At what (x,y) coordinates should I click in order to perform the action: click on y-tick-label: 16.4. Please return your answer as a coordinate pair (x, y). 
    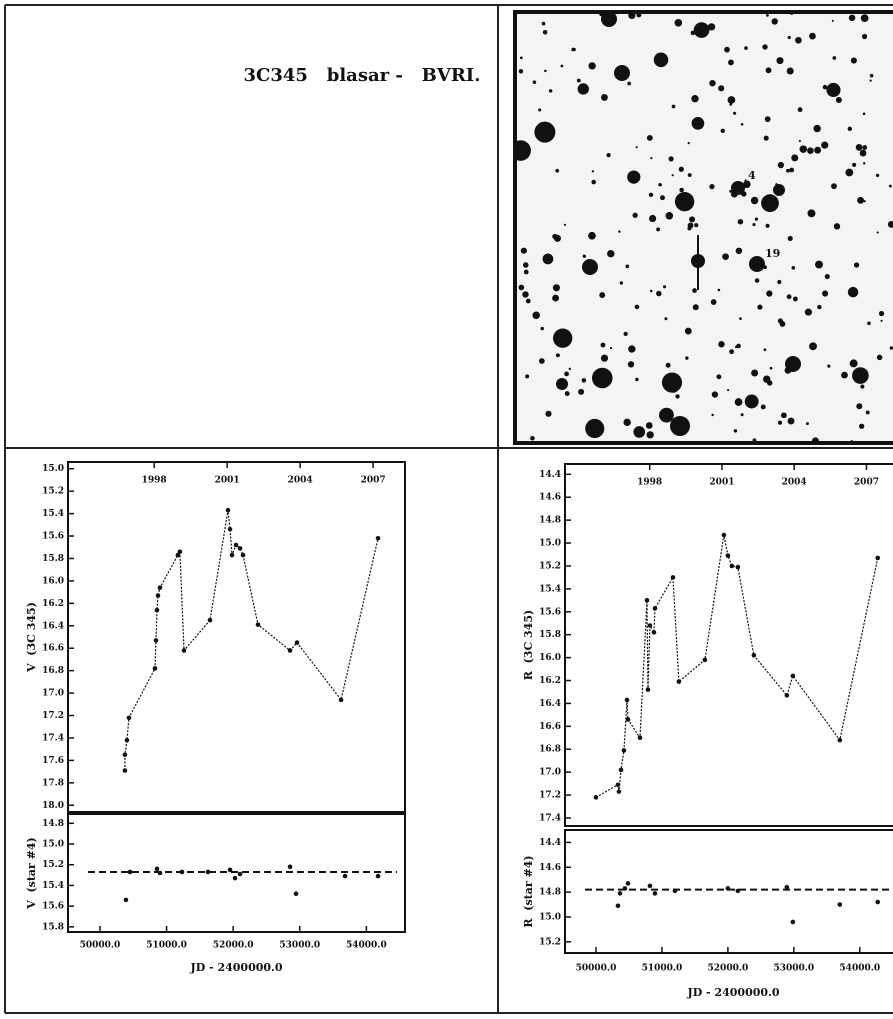
    Looking at the image, I should click on (550, 704).